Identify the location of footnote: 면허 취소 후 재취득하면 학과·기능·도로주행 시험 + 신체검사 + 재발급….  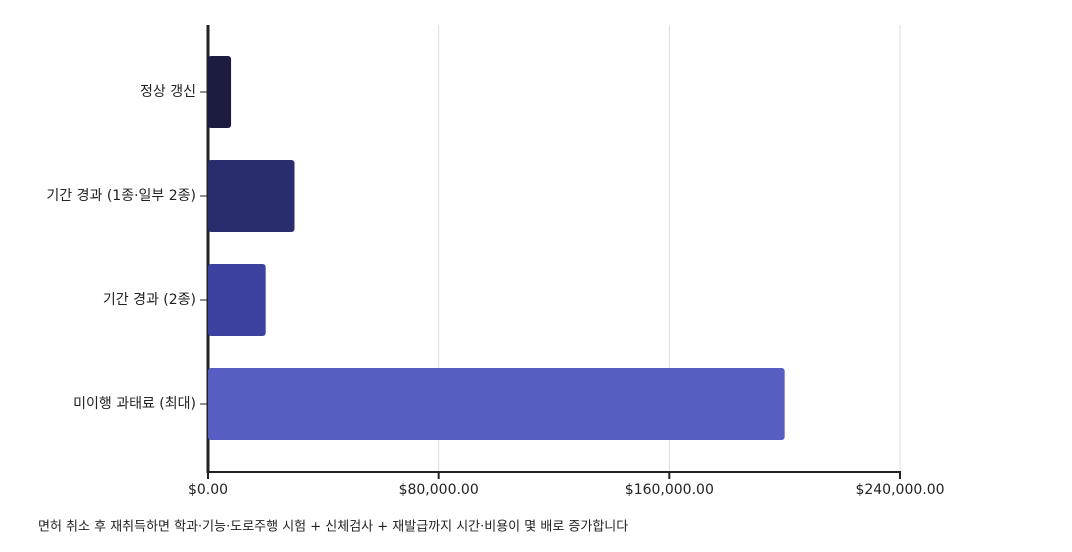
(333, 527).